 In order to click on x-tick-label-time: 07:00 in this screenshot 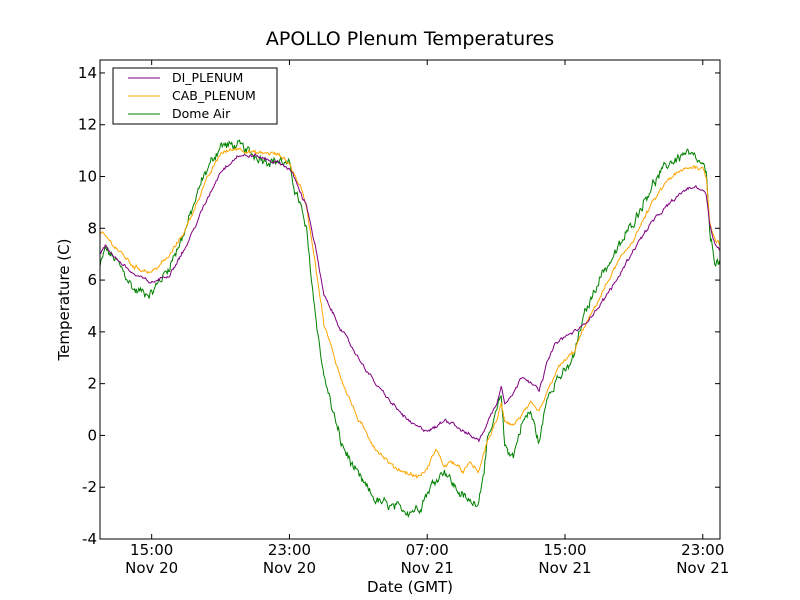, I will do `click(427, 550)`.